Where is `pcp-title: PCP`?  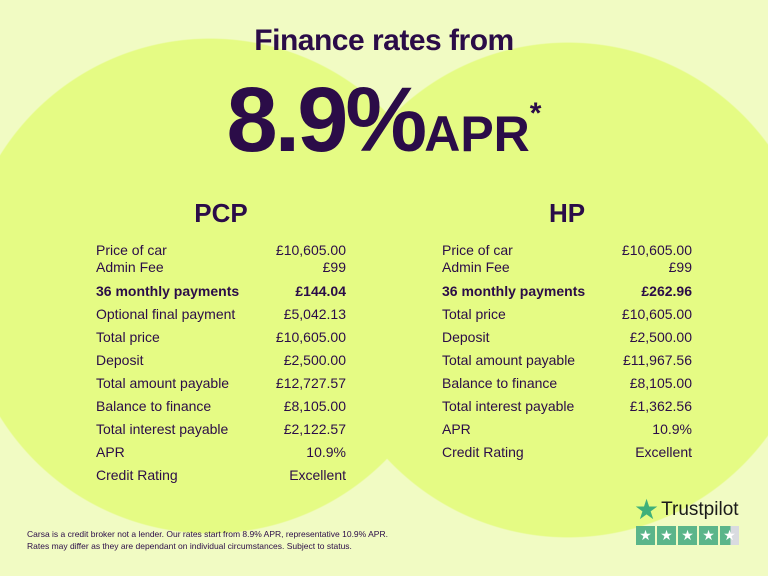
pcp-title: PCP is located at coordinates (221, 213).